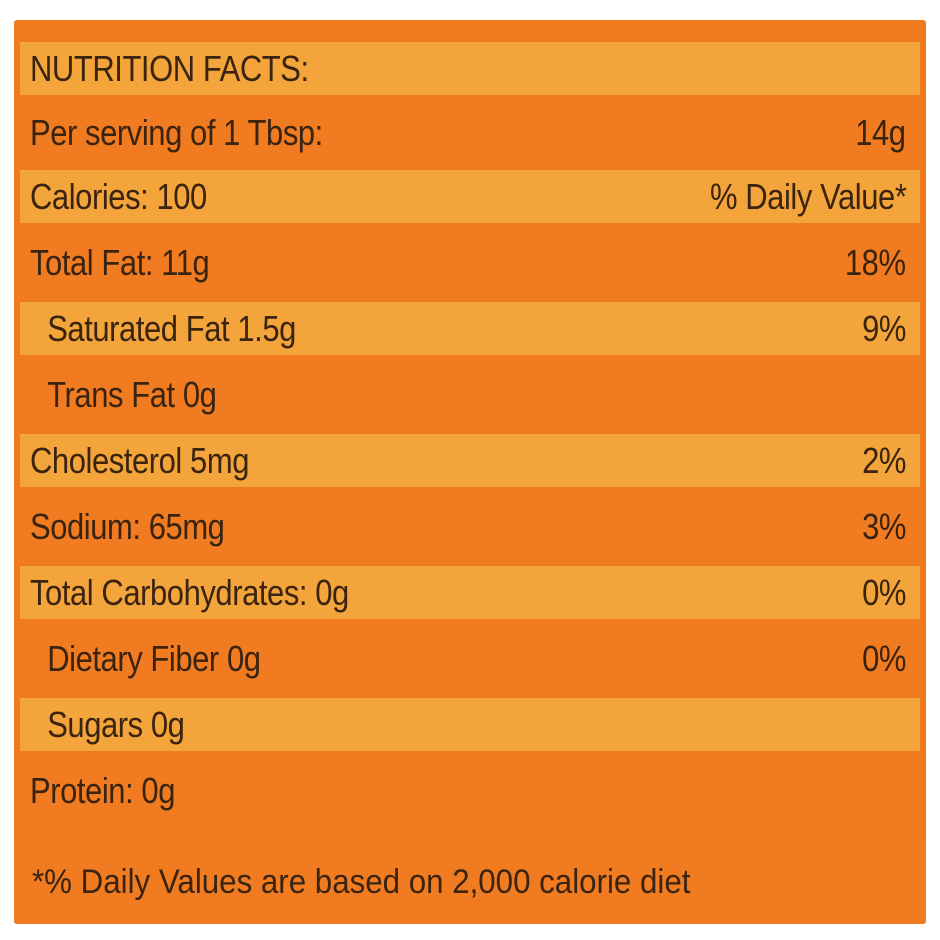  Describe the element at coordinates (171, 328) in the screenshot. I see `saturated-fat-label: Saturated Fat 1.5g` at that location.